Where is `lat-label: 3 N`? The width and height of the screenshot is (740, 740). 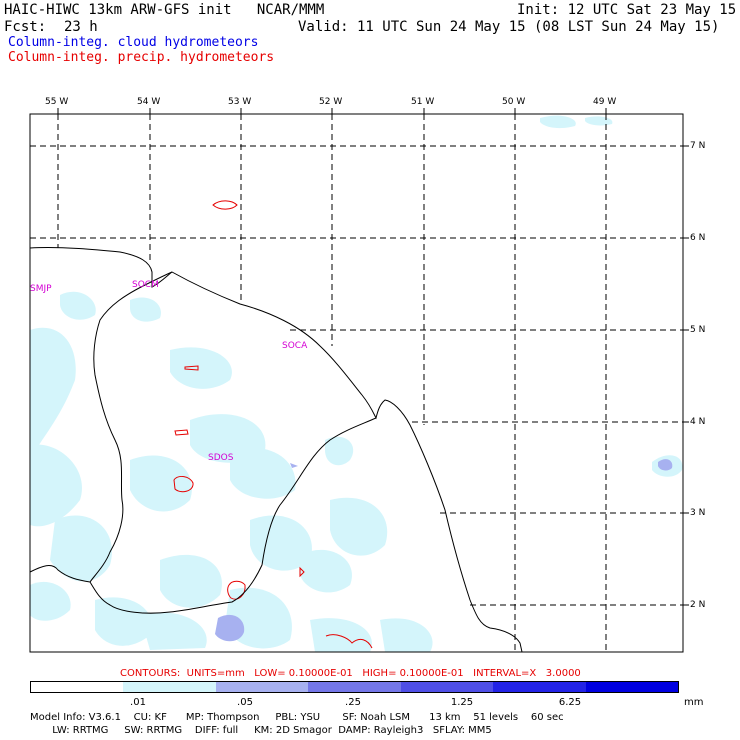
lat-label: 3 N is located at coordinates (698, 513).